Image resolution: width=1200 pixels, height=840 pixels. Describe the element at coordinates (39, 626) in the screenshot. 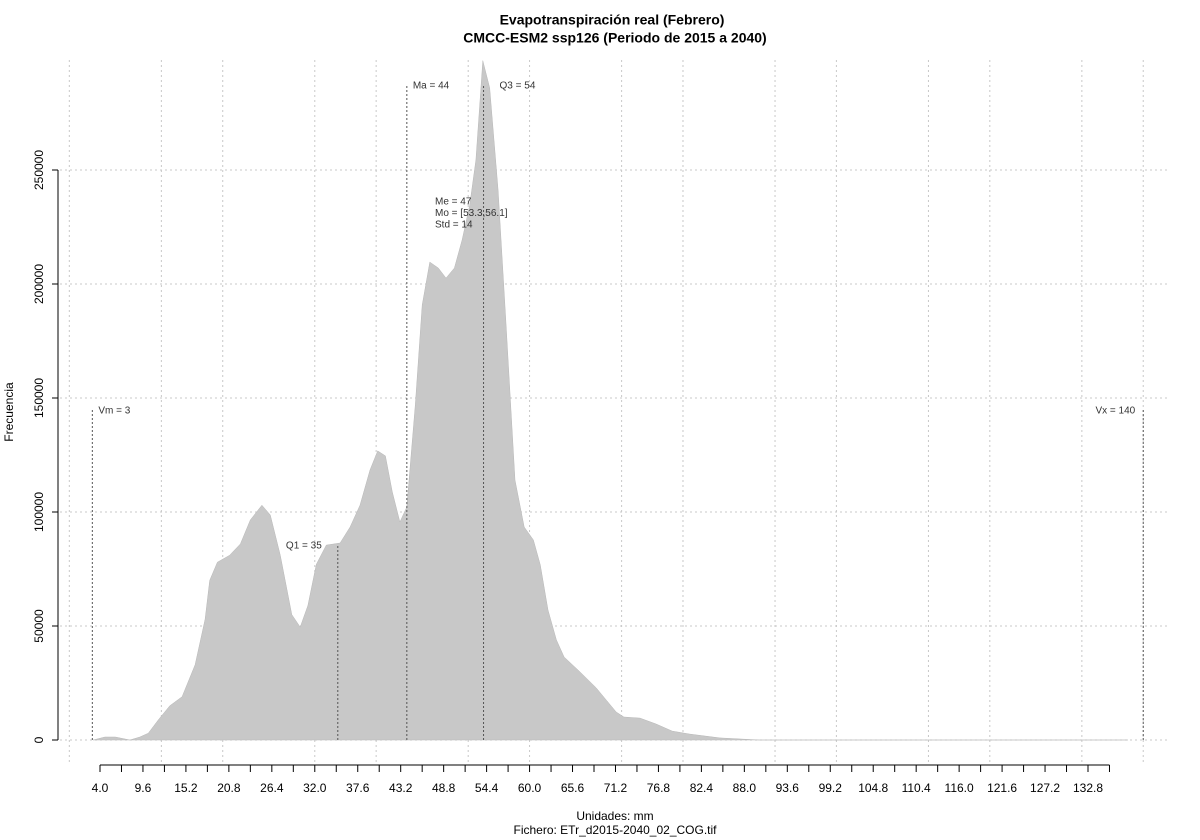

I see `y-tick-label: 50000` at that location.